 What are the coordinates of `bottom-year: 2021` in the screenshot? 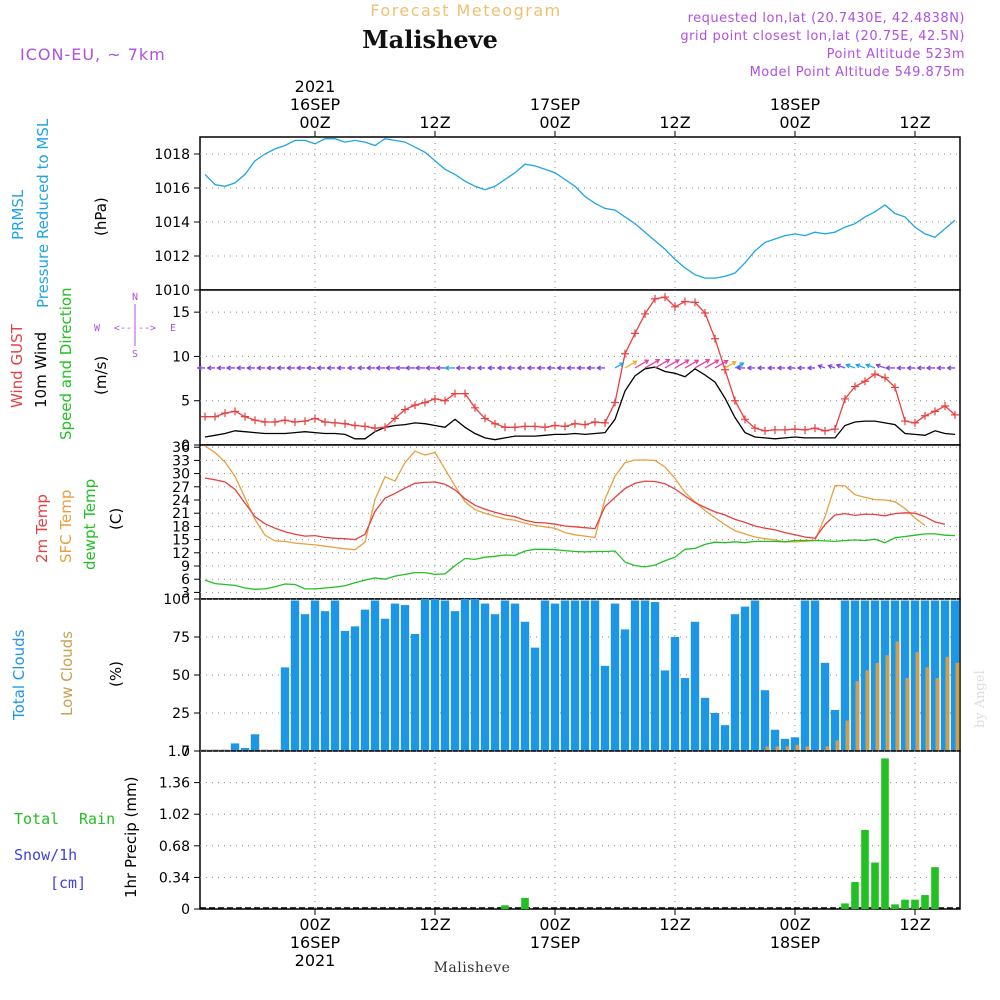 It's located at (315, 960).